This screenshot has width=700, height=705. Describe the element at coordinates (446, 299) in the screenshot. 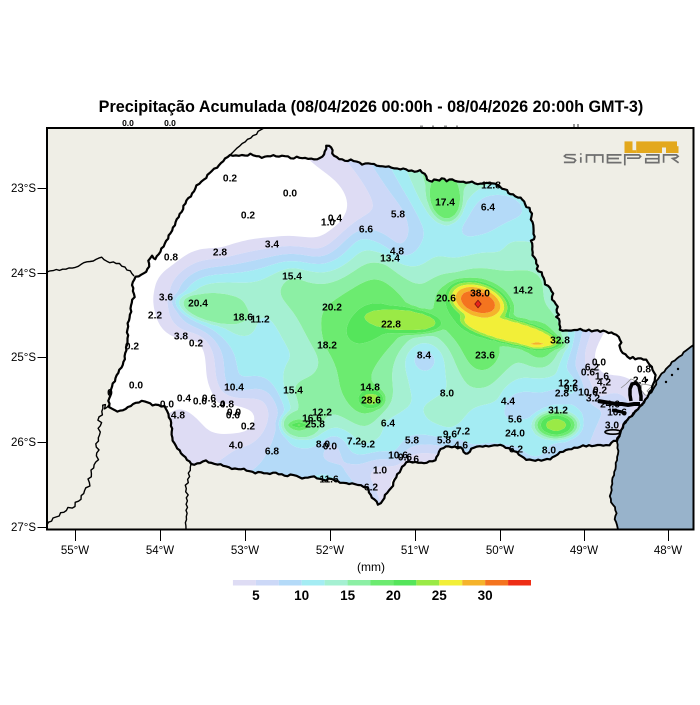

I see `svg-text: 20.6` at that location.